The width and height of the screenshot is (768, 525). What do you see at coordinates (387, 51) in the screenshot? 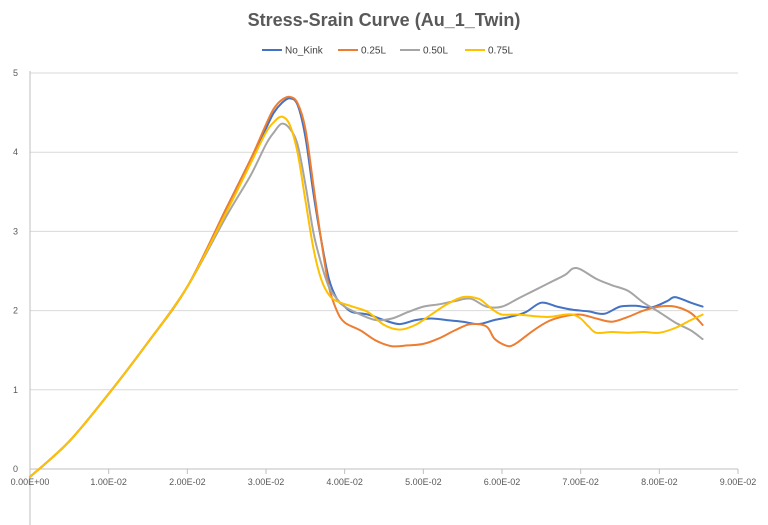
I see `legend: No_Kink 0.25L 0.50L 0.75L` at bounding box center [387, 51].